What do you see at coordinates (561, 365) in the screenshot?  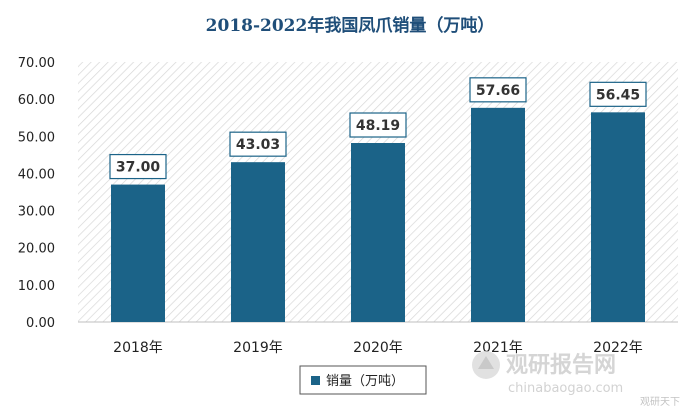 I see `watermark-logo-text: 观研报告网` at bounding box center [561, 365].